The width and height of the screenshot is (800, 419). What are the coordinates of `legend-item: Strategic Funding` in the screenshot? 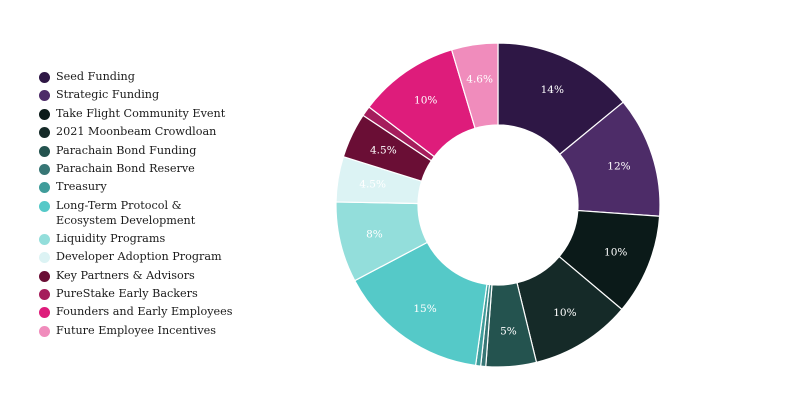 It's located at (141, 95).